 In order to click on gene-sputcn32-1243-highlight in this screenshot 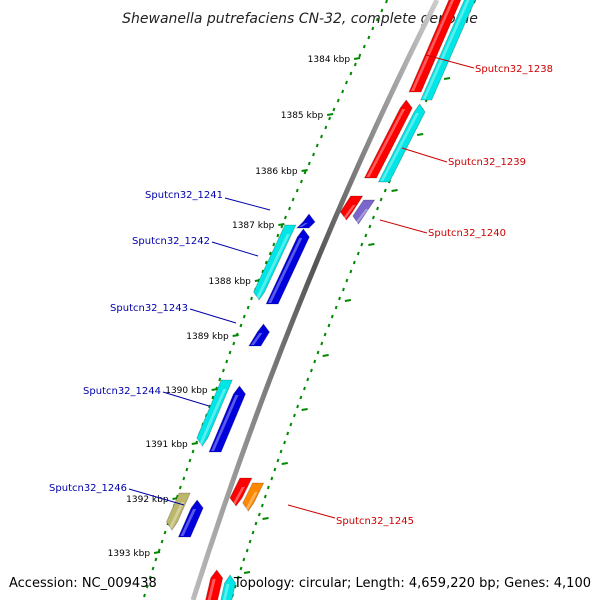, I will do `click(256, 339)`.